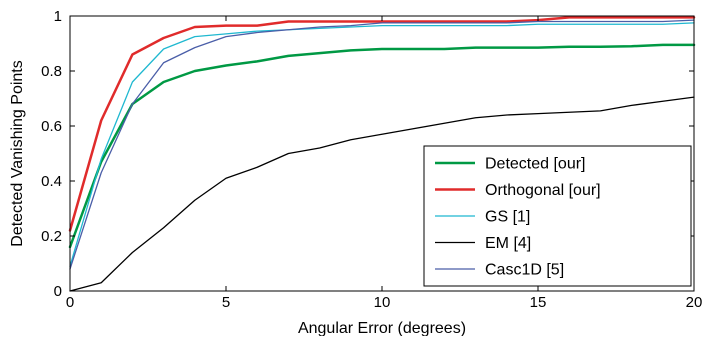 This screenshot has width=719, height=341. I want to click on x-tick-label: 0, so click(70, 302).